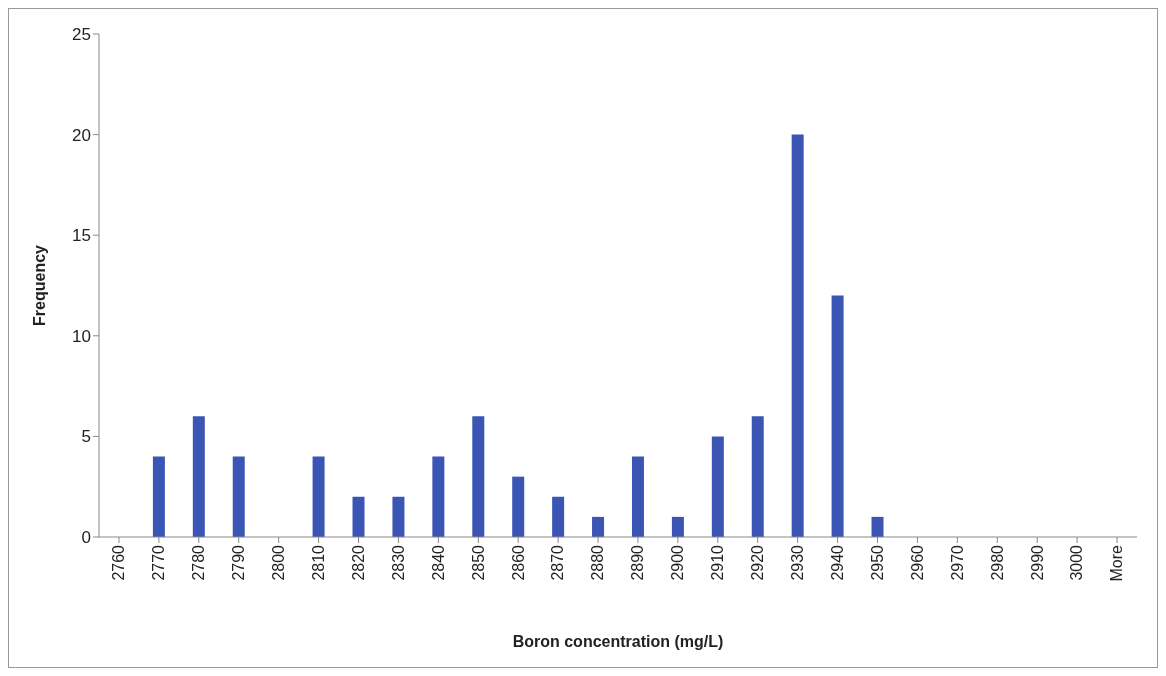 This screenshot has width=1166, height=676. I want to click on x-tick-label: 2840, so click(438, 562).